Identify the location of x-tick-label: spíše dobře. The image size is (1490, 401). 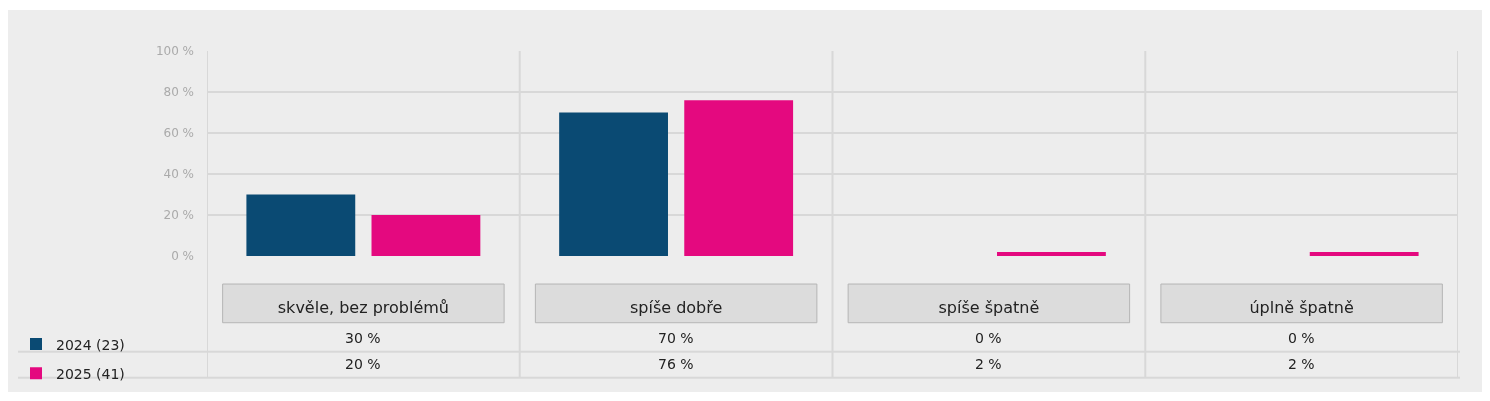
(676, 307).